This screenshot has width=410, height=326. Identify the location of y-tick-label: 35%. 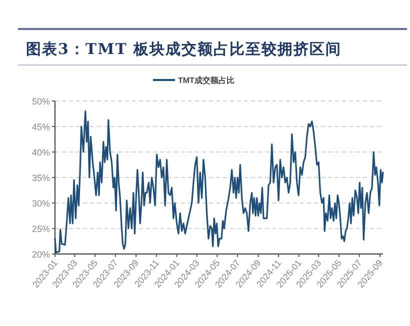
(41, 178).